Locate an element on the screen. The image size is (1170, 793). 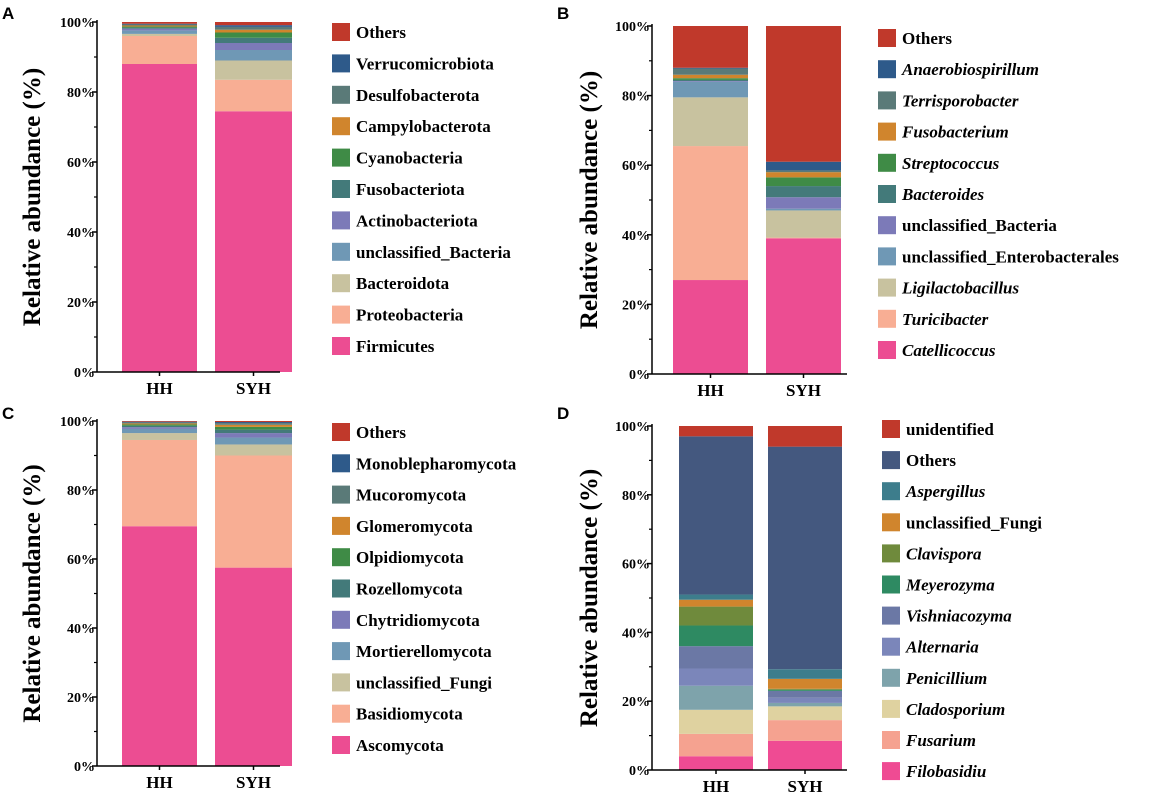
legend-label: Cladosporium is located at coordinates (955, 709).